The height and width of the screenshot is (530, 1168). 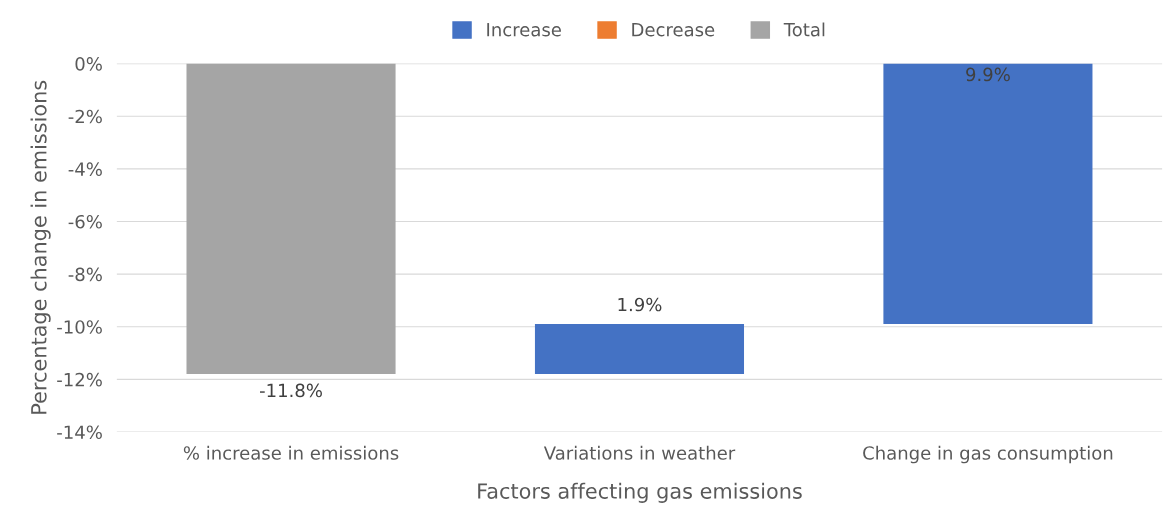 I want to click on data-label: 9.9%, so click(x=988, y=74).